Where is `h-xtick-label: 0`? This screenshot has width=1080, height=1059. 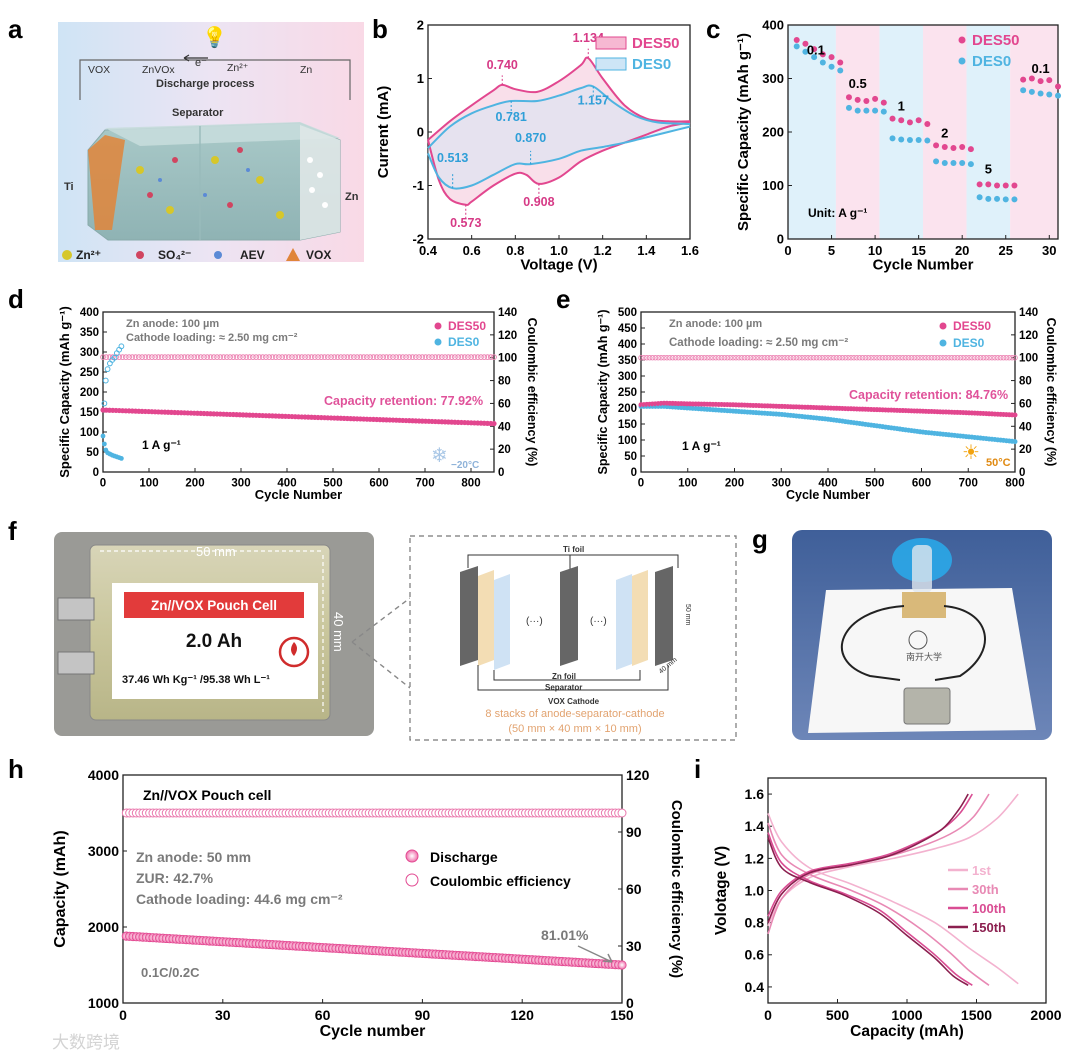
h-xtick-label: 0 is located at coordinates (123, 1015).